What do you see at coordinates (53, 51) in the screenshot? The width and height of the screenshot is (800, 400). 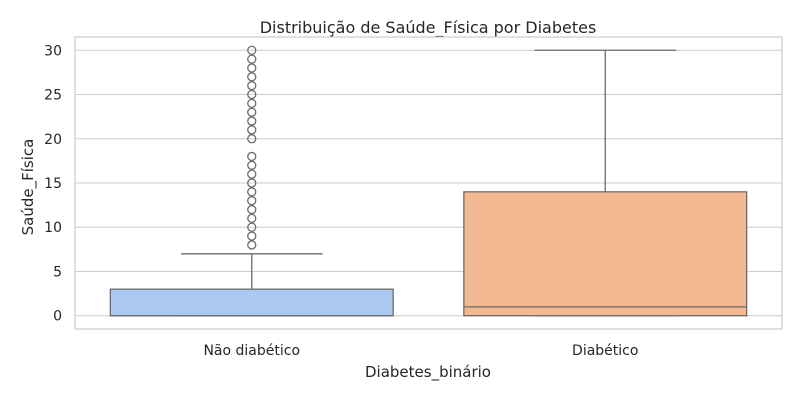 I see `y-tick-label: 30` at bounding box center [53, 51].